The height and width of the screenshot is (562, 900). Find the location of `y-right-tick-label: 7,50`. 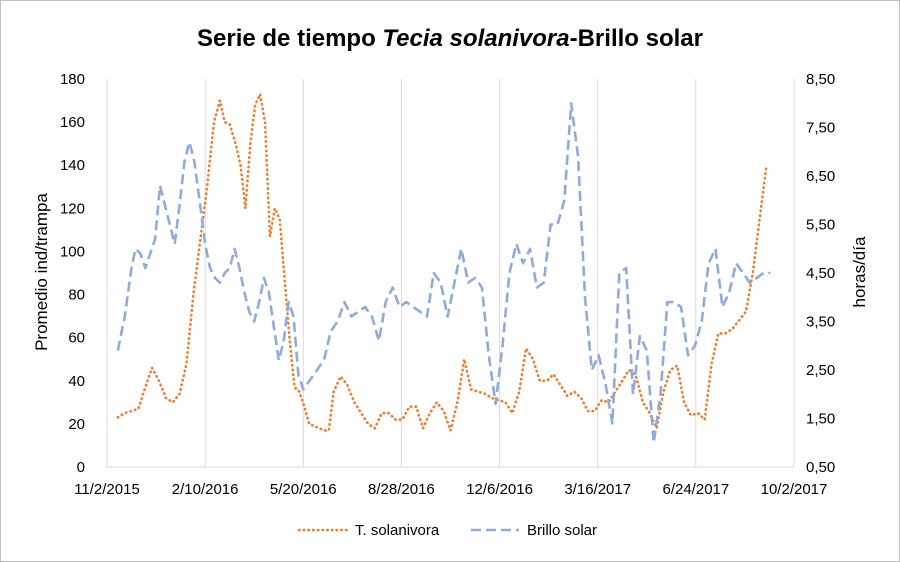

y-right-tick-label: 7,50 is located at coordinates (820, 128).